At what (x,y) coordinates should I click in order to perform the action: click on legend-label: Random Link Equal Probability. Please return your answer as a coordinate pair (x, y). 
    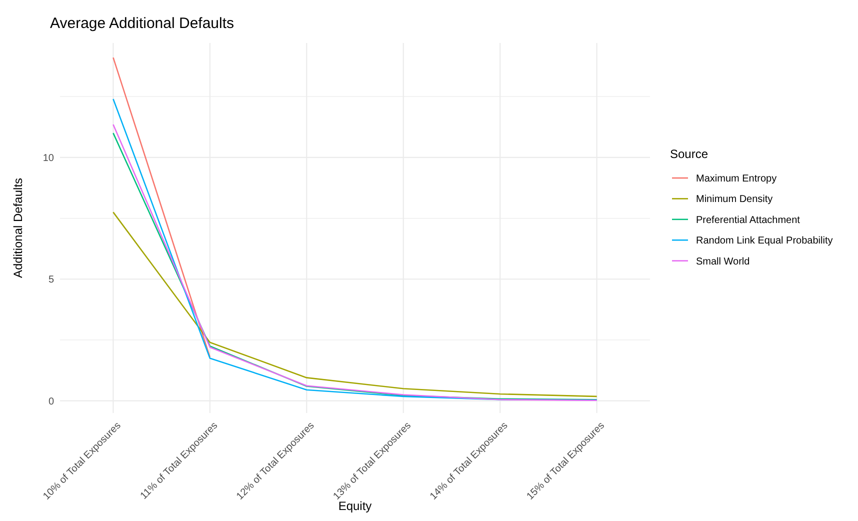
    Looking at the image, I should click on (764, 241).